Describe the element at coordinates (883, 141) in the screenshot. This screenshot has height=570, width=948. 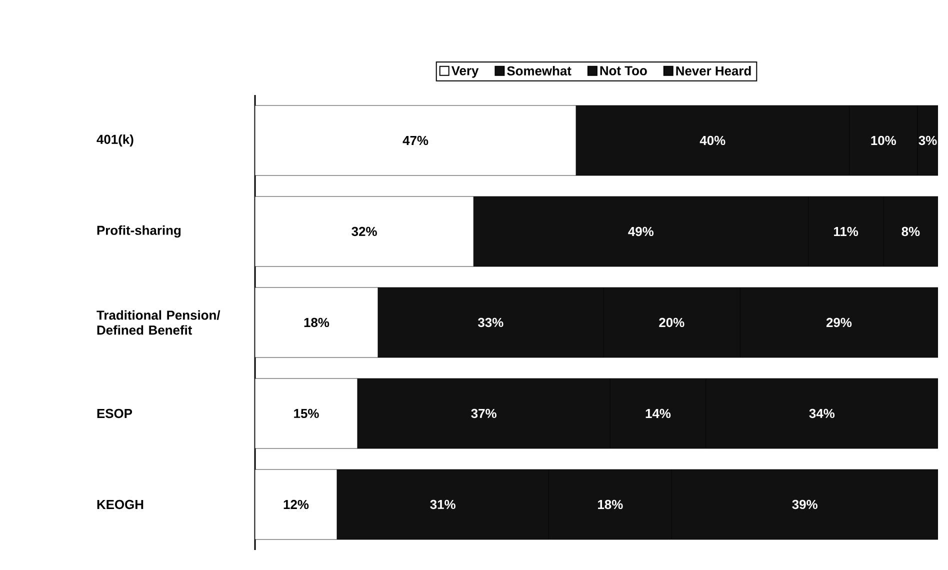
I see `data-label: 10%` at that location.